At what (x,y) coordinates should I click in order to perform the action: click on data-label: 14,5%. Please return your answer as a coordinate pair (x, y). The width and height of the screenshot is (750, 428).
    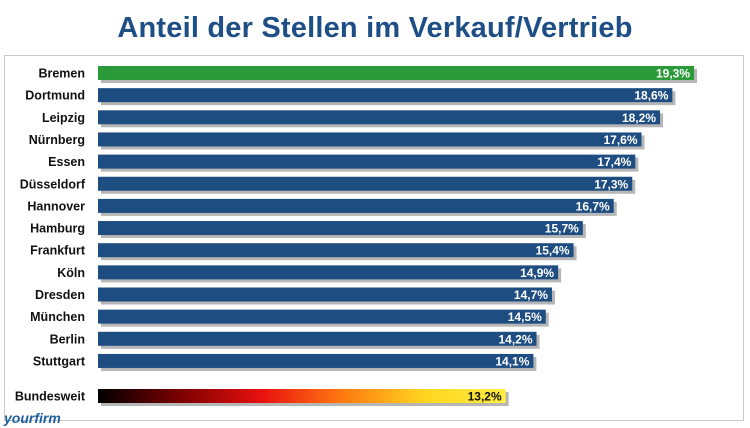
    Looking at the image, I should click on (525, 317).